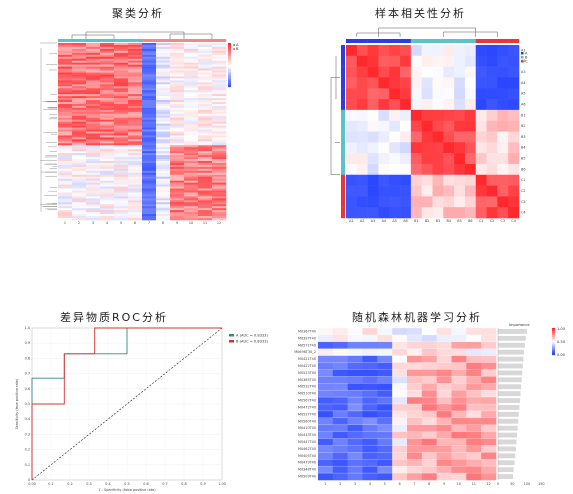  What do you see at coordinates (307, 387) in the screenshot?
I see `rf-feature-label: M0532T40` at bounding box center [307, 387].